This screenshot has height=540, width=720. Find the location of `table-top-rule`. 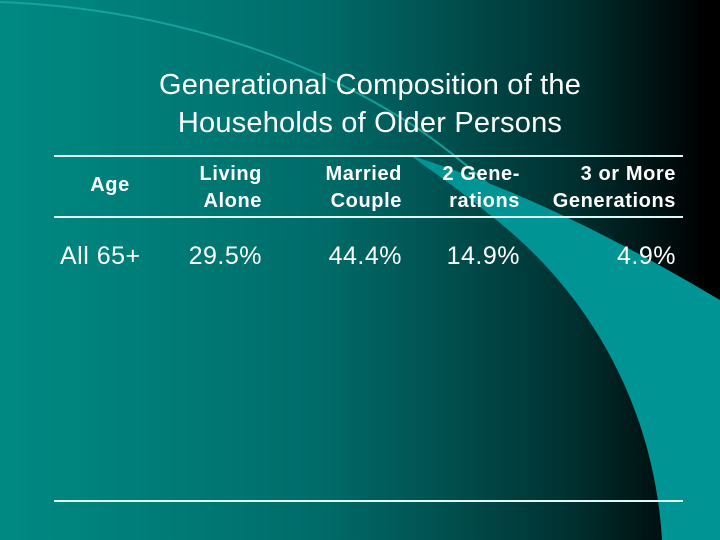

table-top-rule is located at coordinates (368, 156).